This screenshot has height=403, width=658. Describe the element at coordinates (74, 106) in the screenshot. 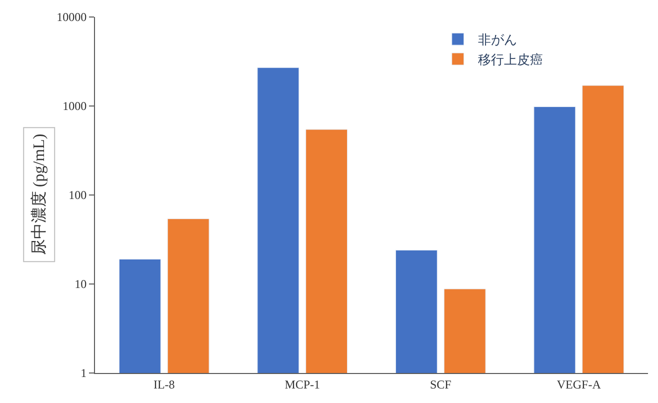

I see `y-tick-label: 1000` at that location.